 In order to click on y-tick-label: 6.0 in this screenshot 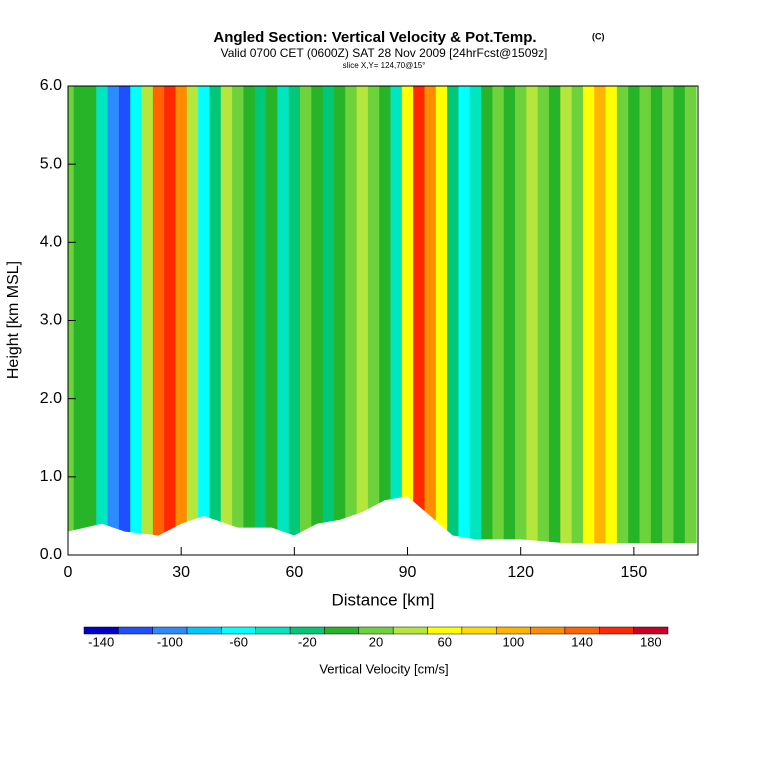, I will do `click(51, 85)`.